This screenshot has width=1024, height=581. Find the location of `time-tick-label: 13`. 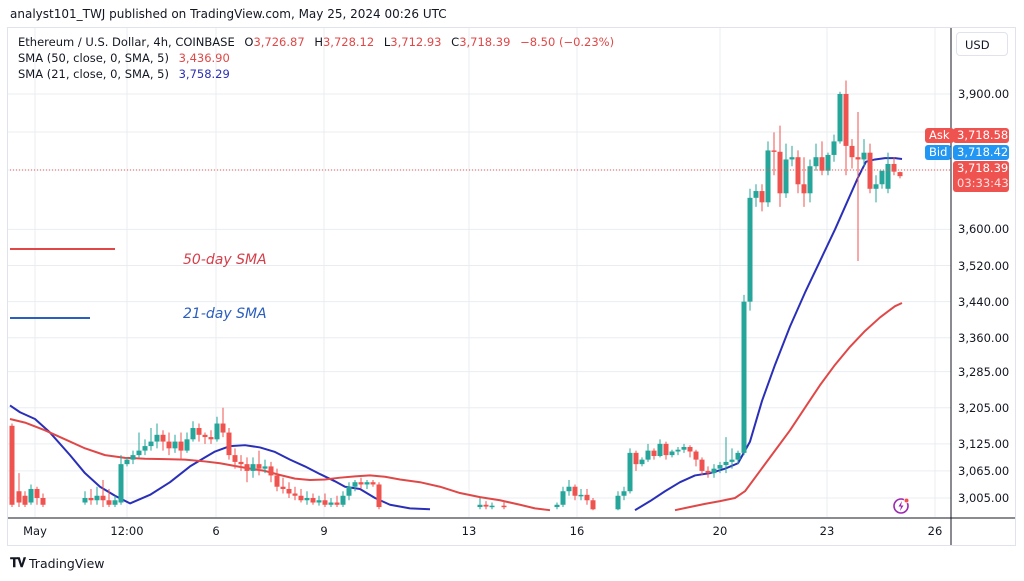

time-tick-label: 13 is located at coordinates (469, 531).